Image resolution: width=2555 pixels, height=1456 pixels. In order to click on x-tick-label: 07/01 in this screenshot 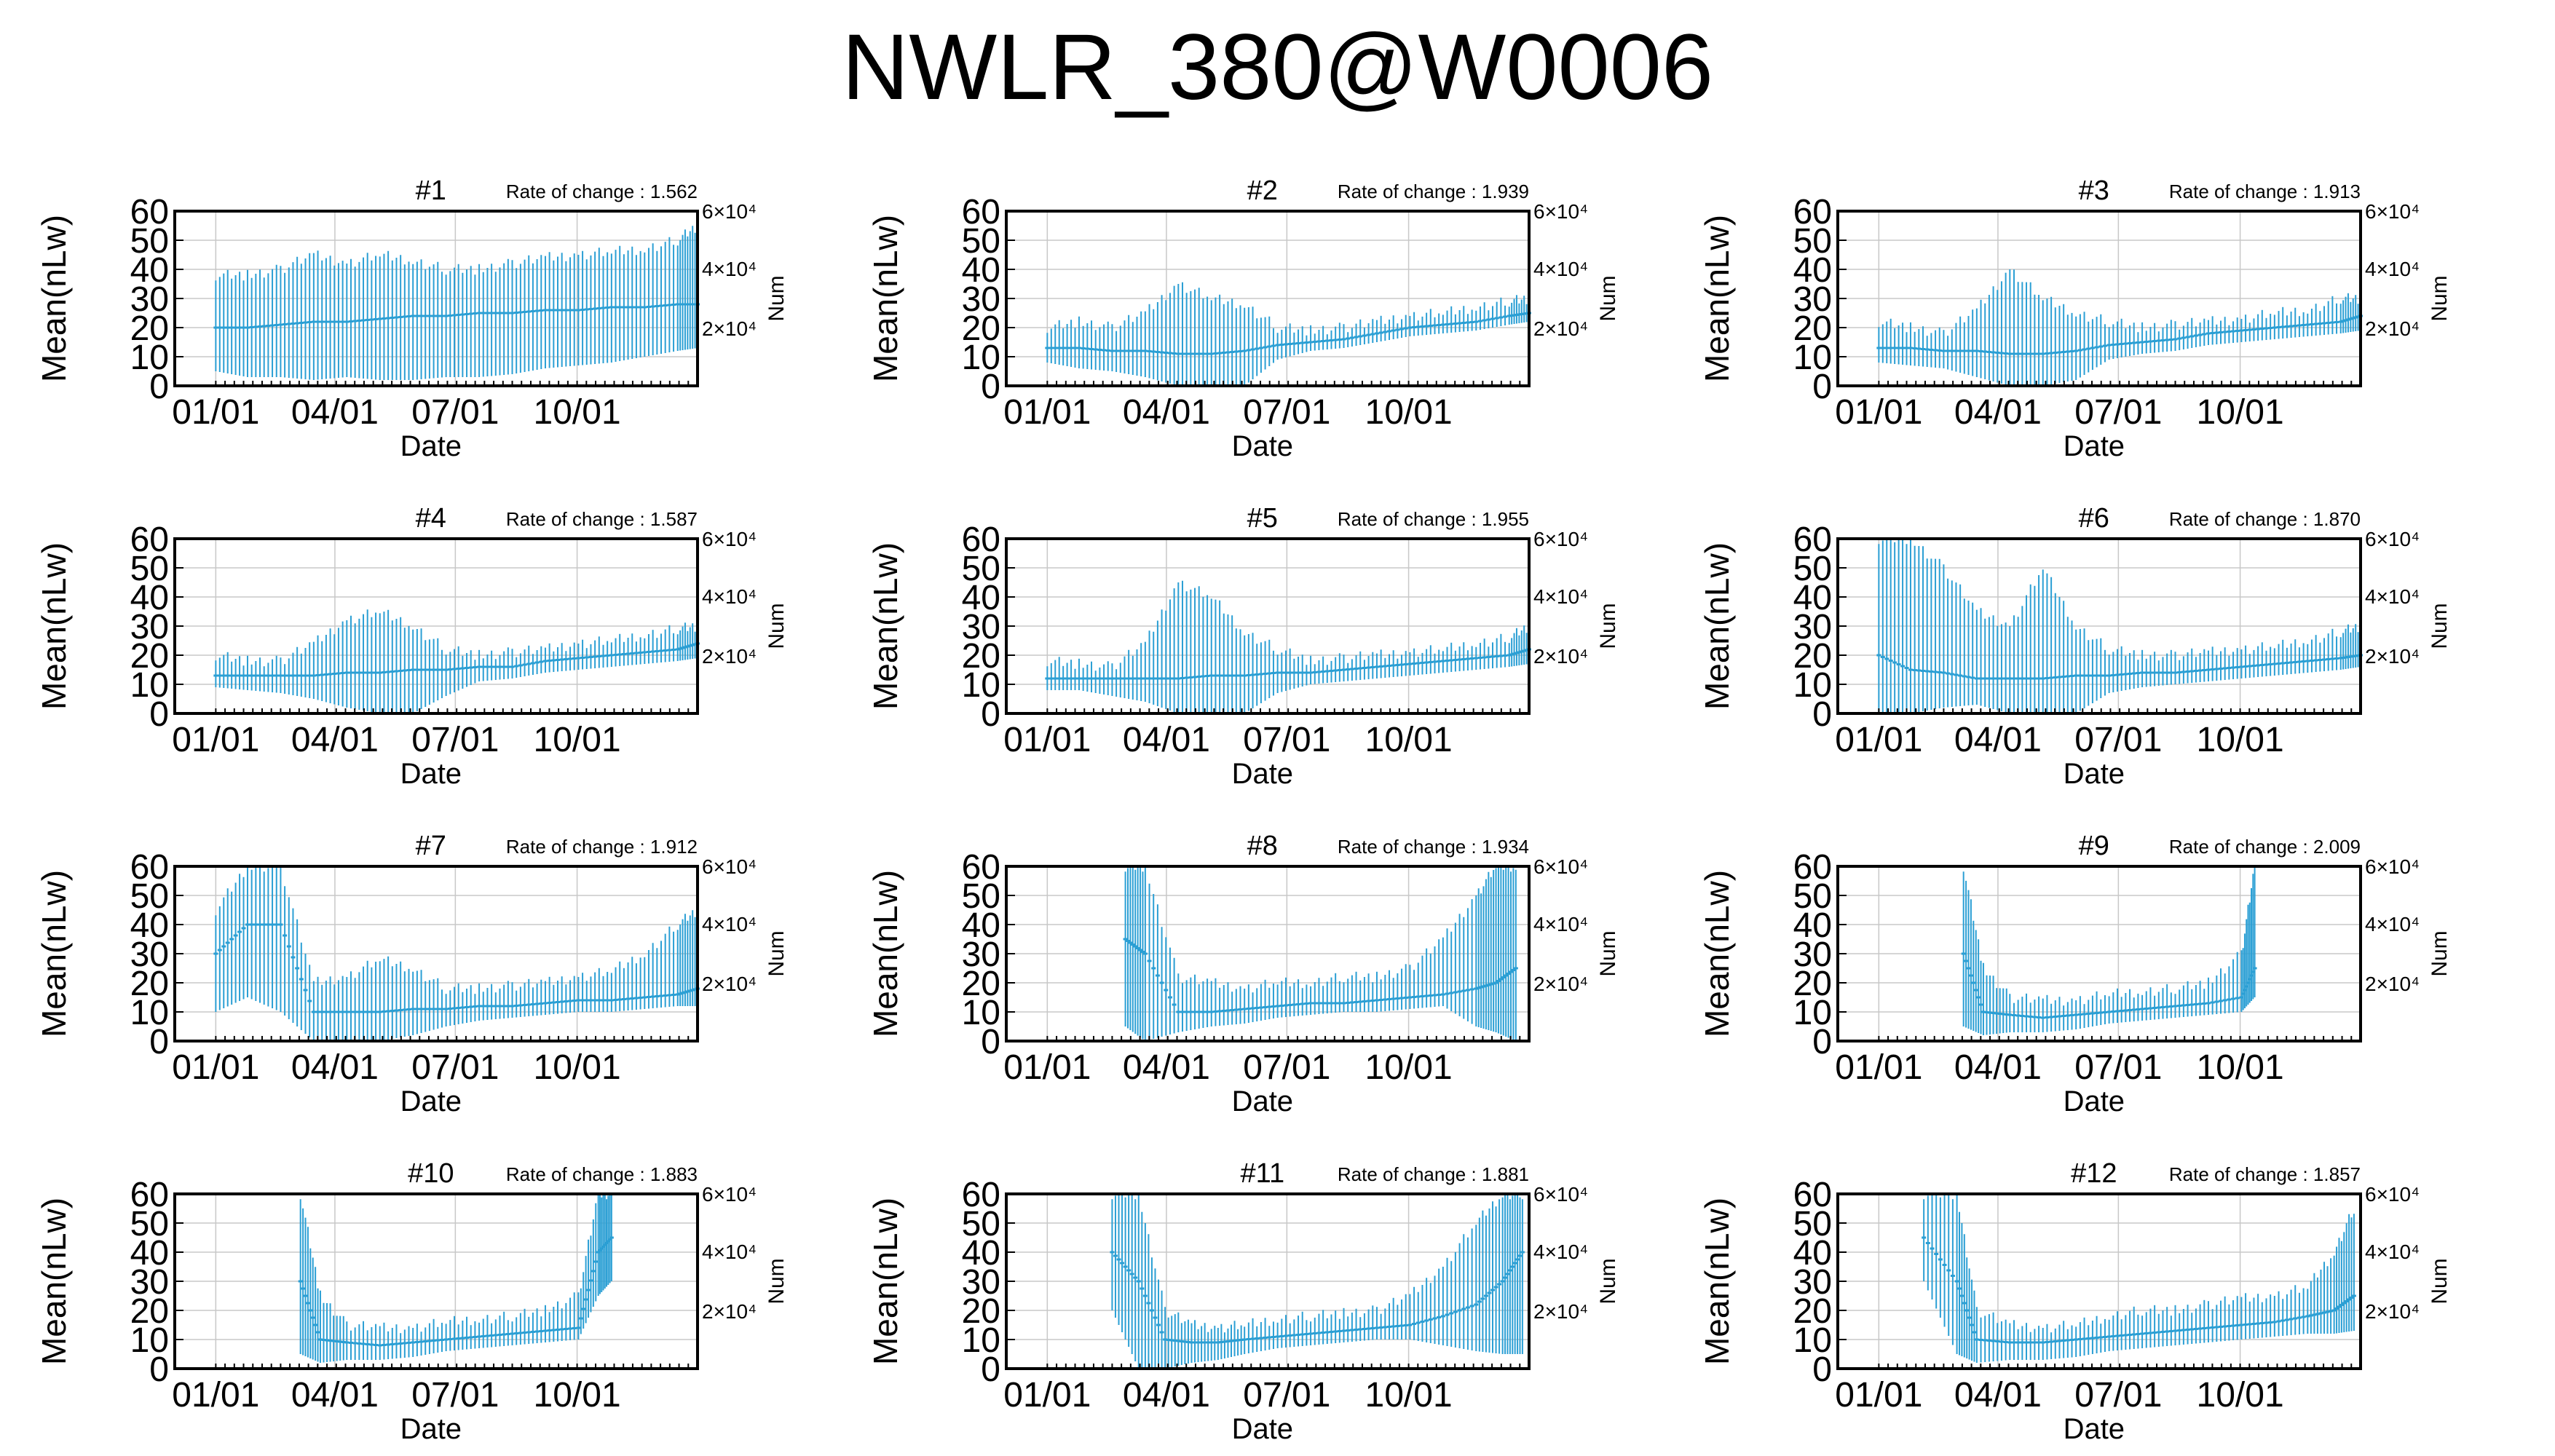, I will do `click(455, 1067)`.